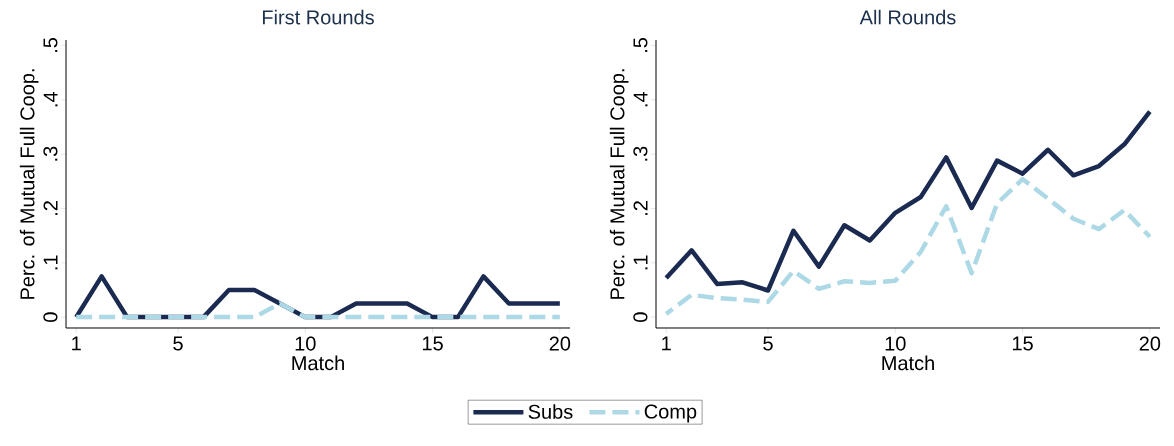  Describe the element at coordinates (670, 413) in the screenshot. I see `legend-label: Comp` at that location.